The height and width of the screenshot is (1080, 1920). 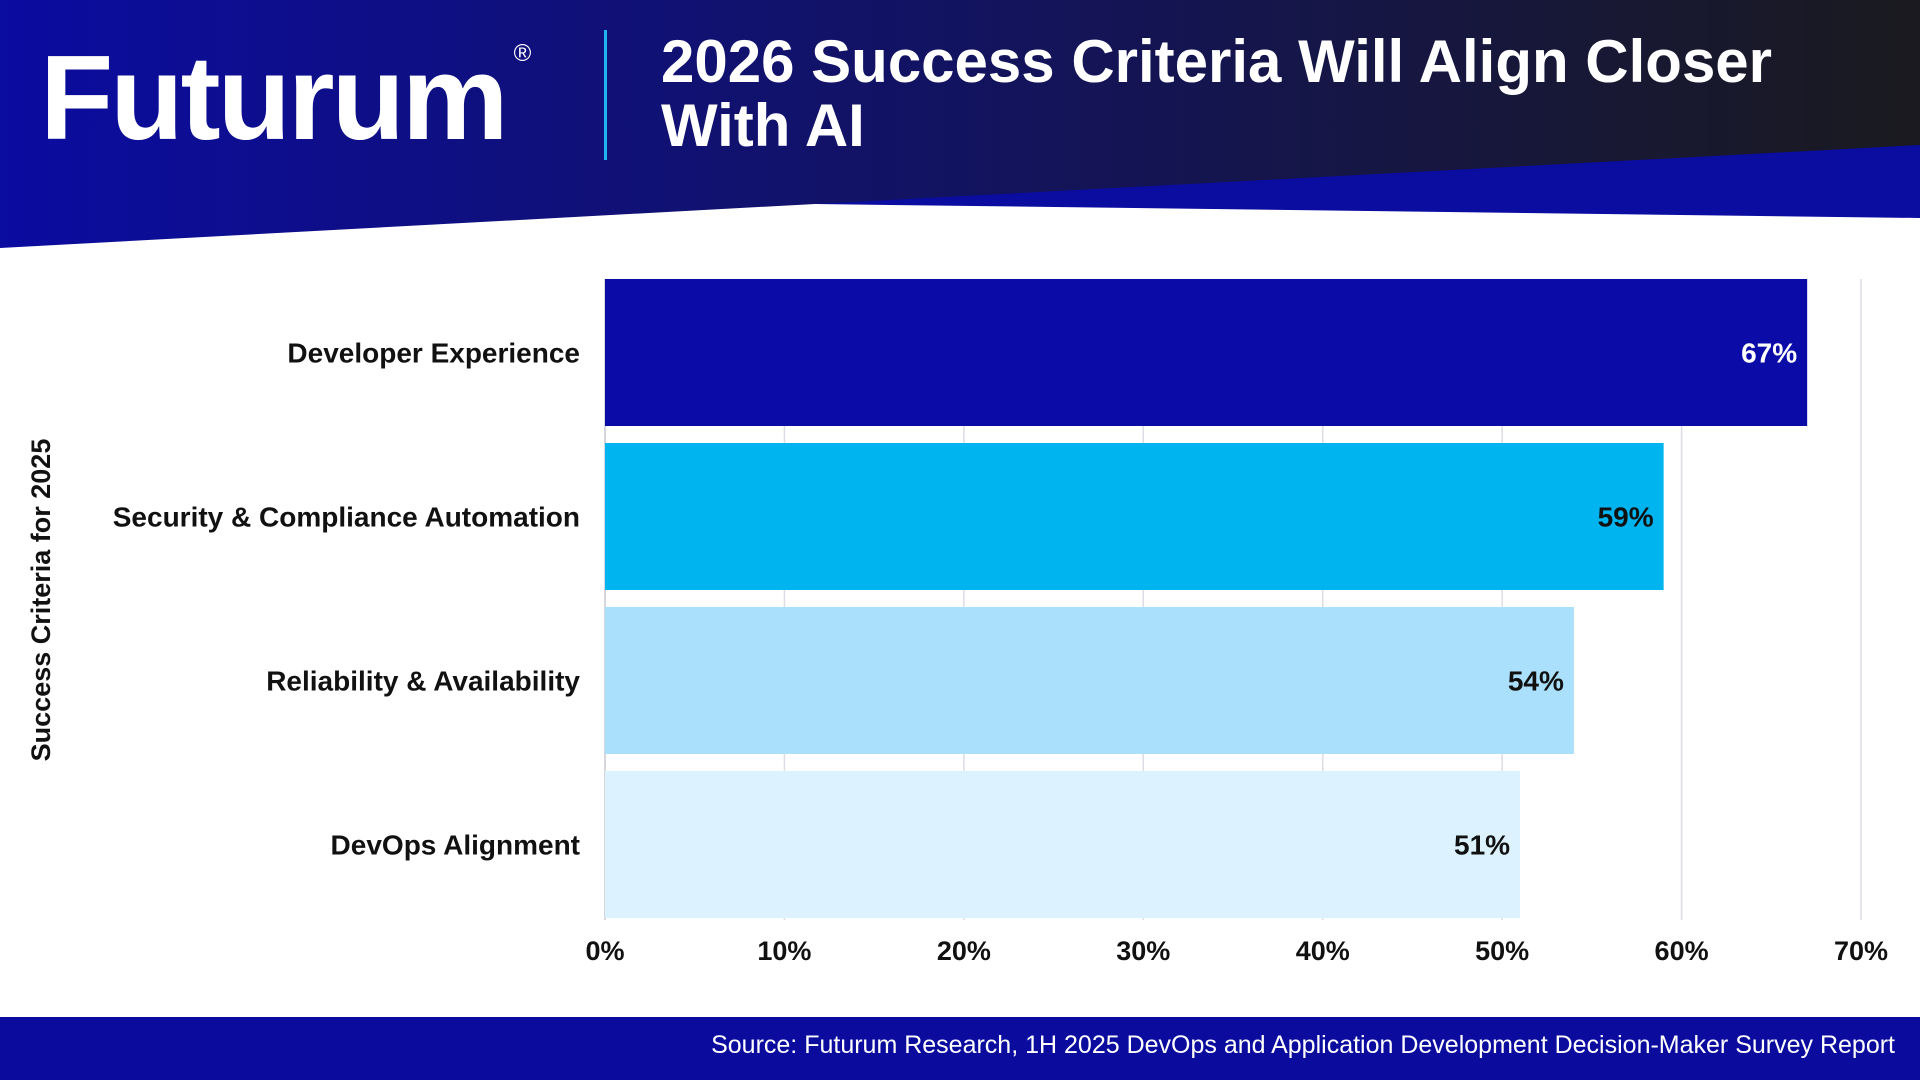 What do you see at coordinates (1323, 951) in the screenshot?
I see `x-tick-label: 40%` at bounding box center [1323, 951].